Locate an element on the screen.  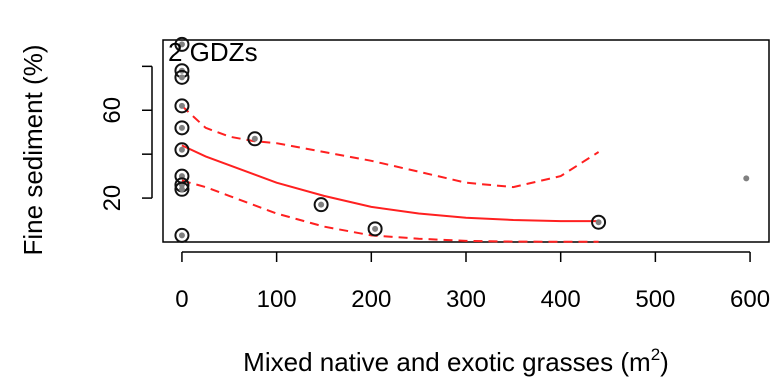
upper-confidence-band is located at coordinates (390, 147).